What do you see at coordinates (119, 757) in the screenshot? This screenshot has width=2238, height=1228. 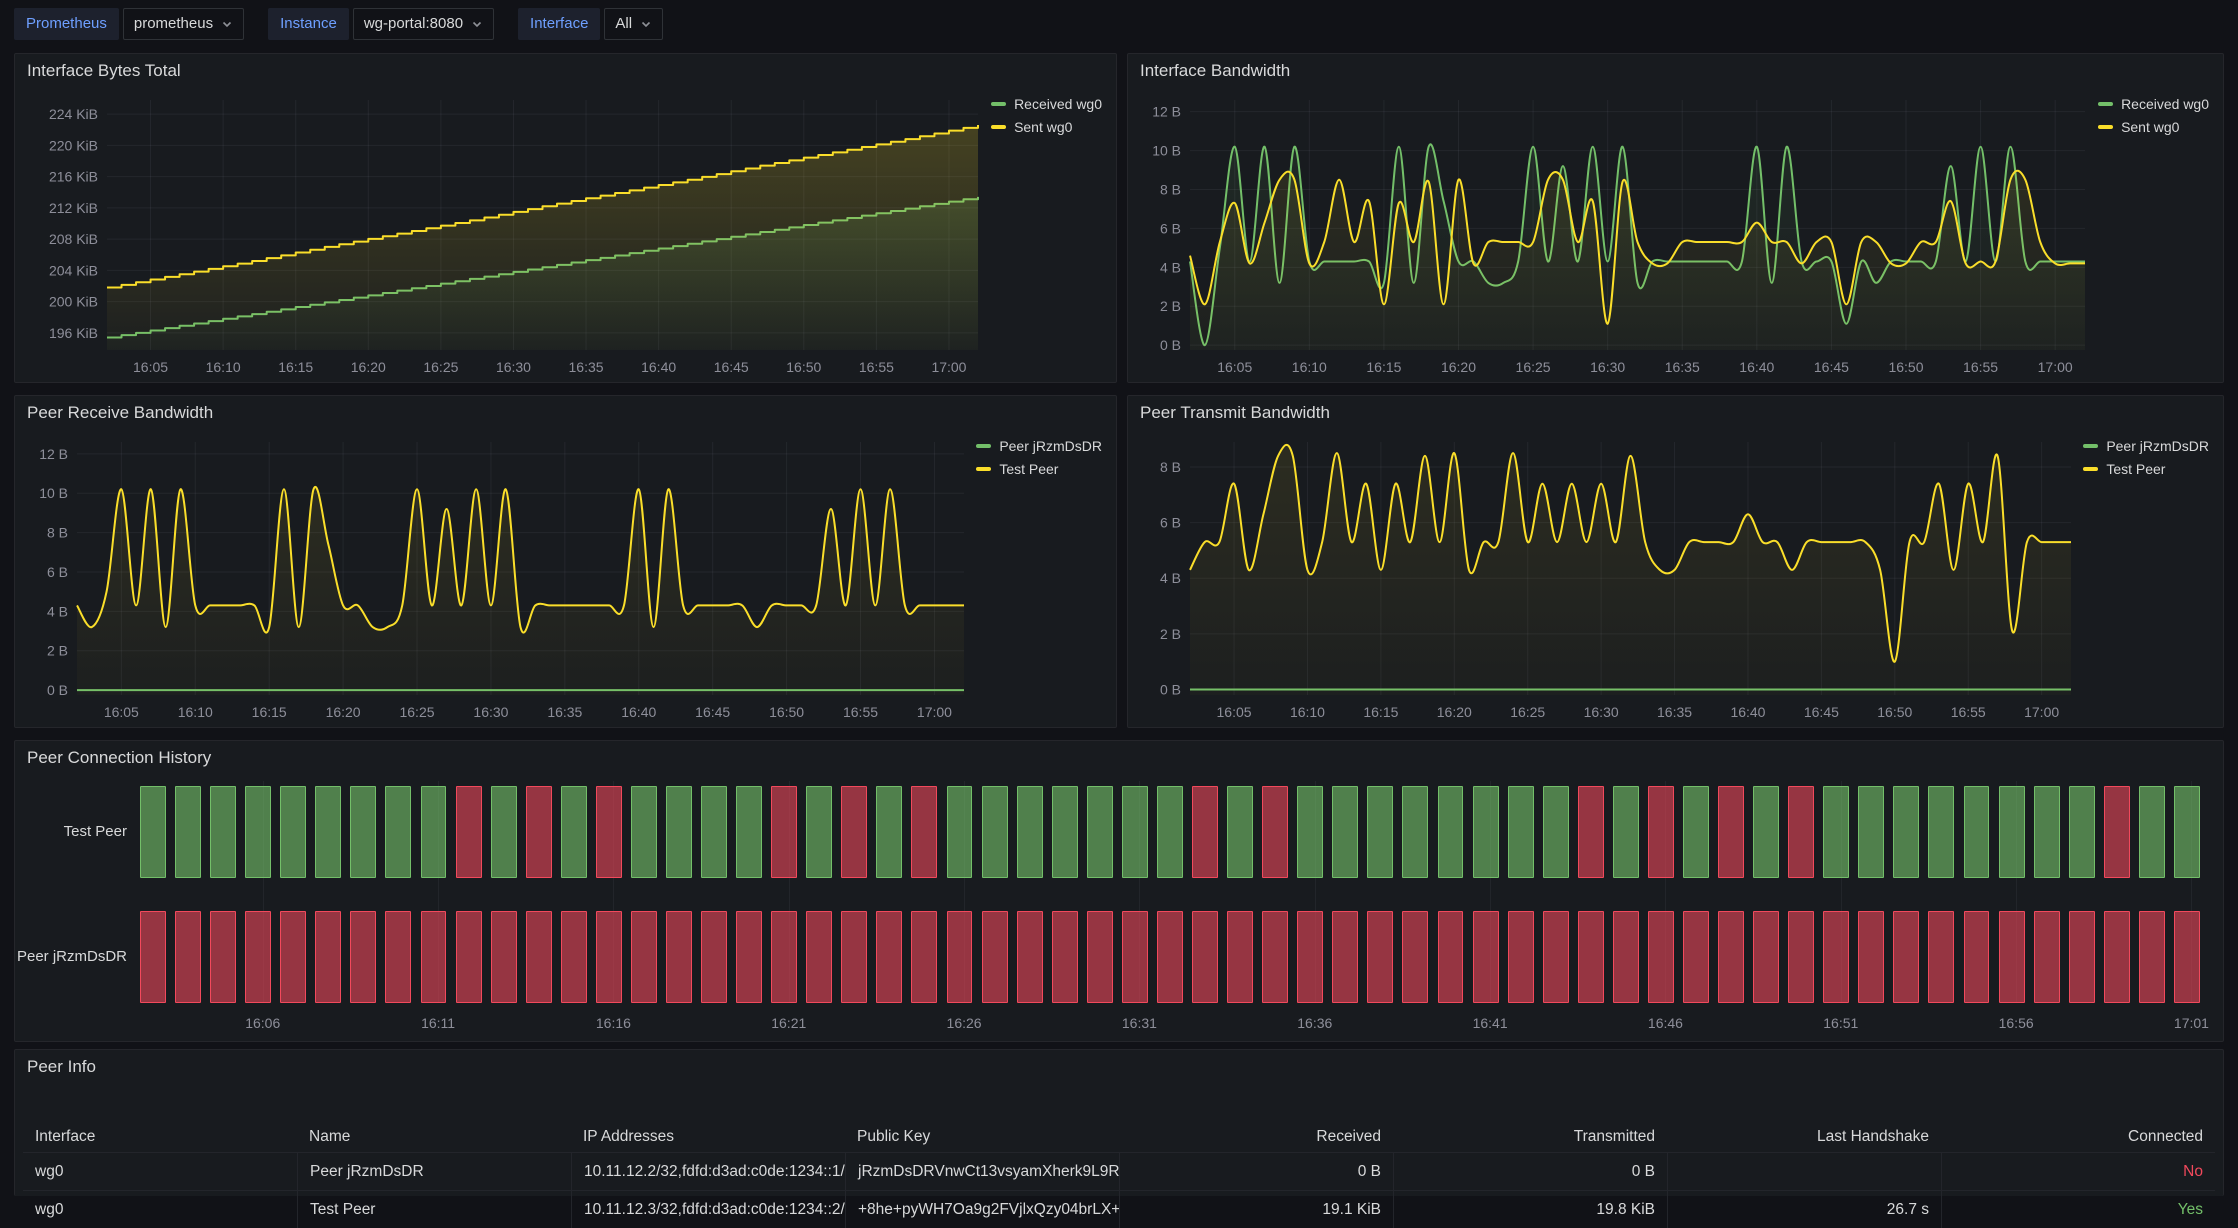 I see `panel-title: Peer Connection History` at bounding box center [119, 757].